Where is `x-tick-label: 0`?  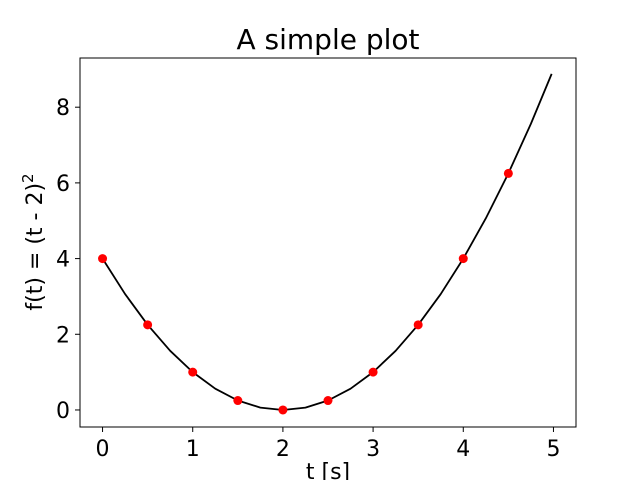
x-tick-label: 0 is located at coordinates (103, 449).